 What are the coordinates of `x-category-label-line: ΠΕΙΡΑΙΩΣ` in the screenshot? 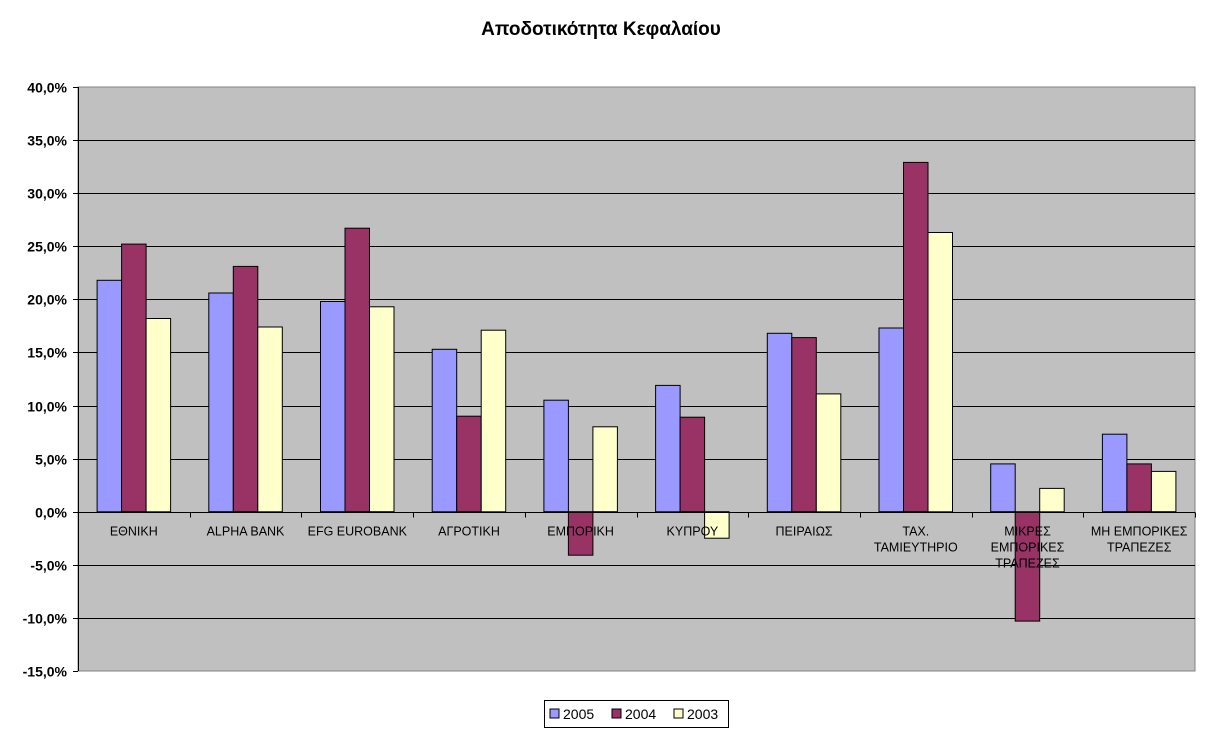 It's located at (804, 532).